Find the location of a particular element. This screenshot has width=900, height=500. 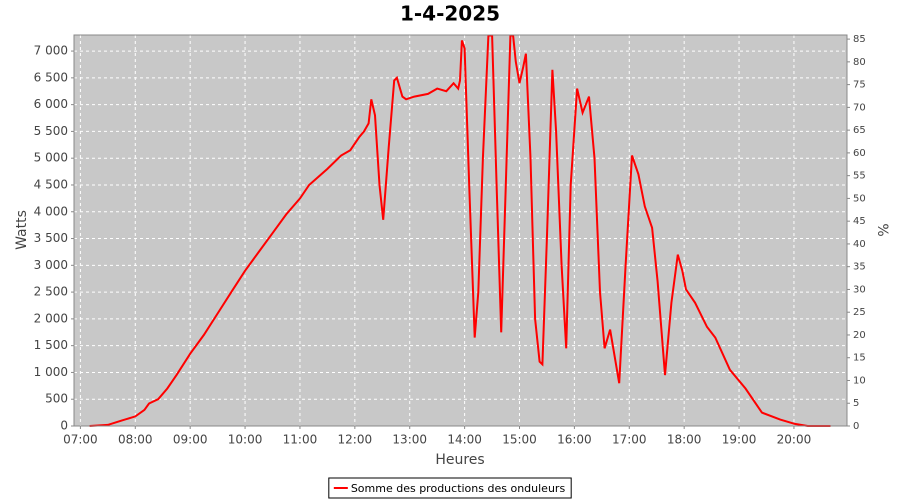

y2-tick-label: 45 is located at coordinates (859, 221).